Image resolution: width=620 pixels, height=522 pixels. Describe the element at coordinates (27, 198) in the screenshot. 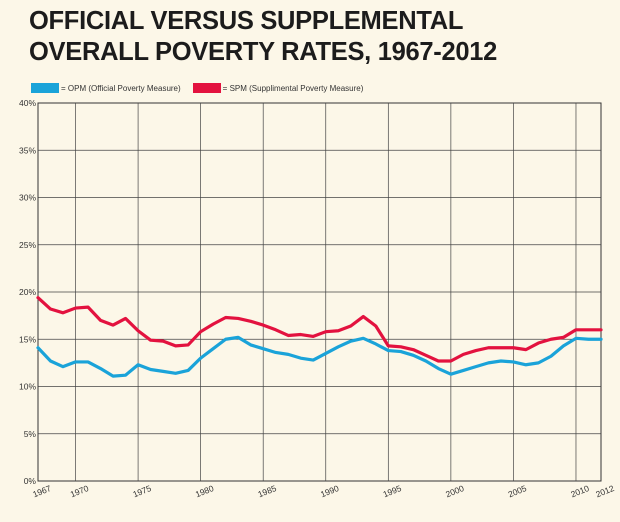

I see `y-tick-label: 30%` at that location.